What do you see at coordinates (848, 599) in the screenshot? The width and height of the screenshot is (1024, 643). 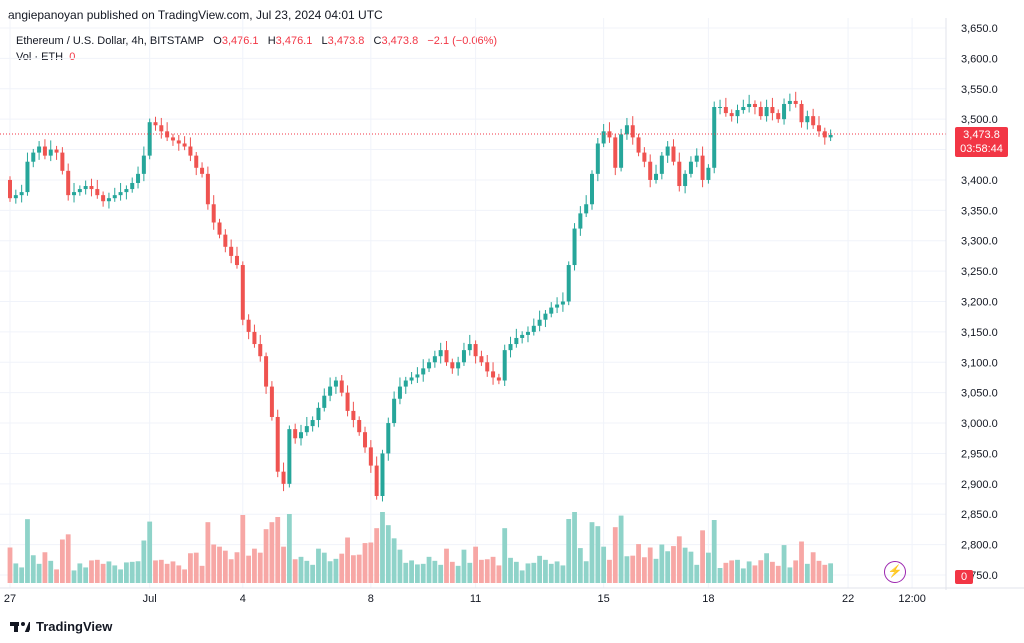 I see `time-tick-label: 22` at bounding box center [848, 599].